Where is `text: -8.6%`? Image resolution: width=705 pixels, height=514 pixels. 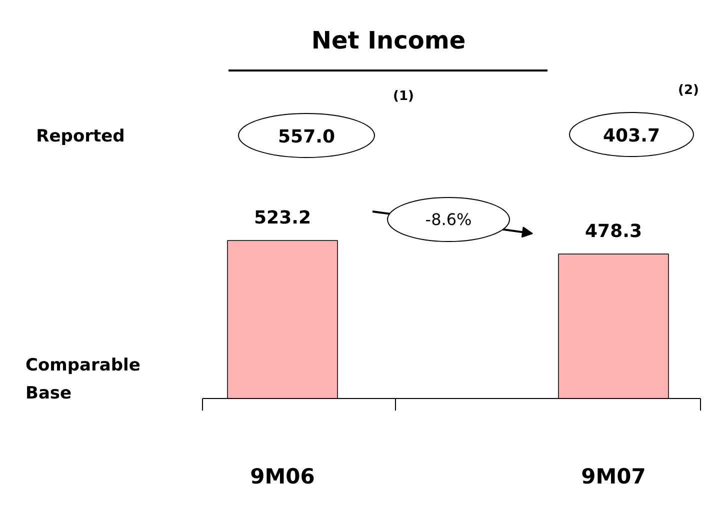 text: -8.6% is located at coordinates (448, 219).